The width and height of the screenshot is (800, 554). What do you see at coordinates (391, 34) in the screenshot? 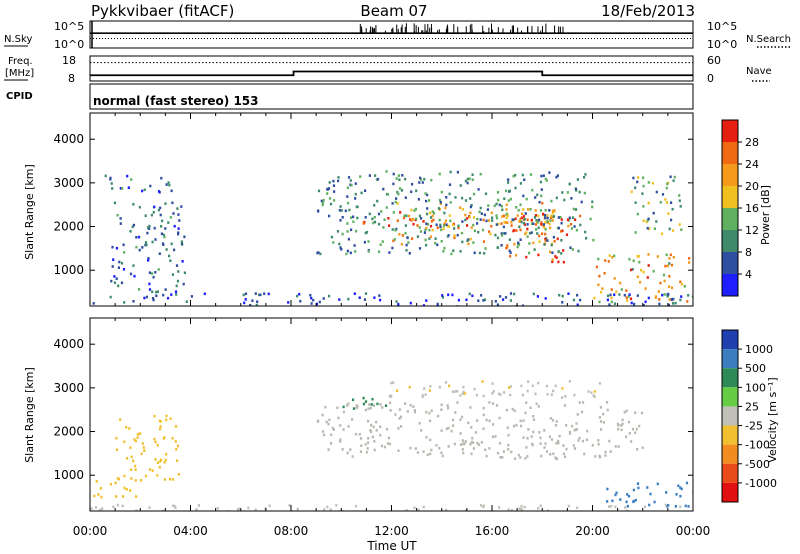
I see `nsky-strip-frame` at bounding box center [391, 34].